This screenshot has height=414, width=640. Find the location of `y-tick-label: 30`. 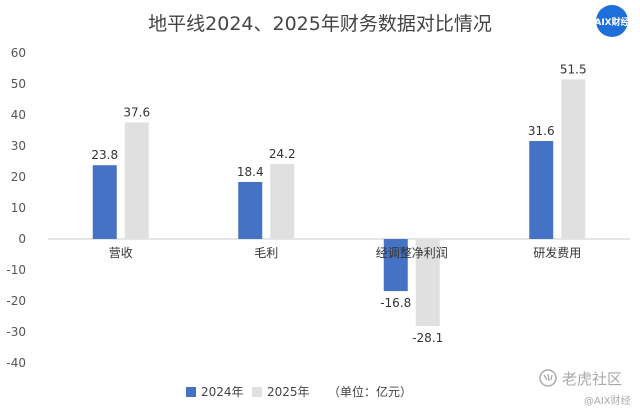

y-tick-label: 30 is located at coordinates (18, 146).